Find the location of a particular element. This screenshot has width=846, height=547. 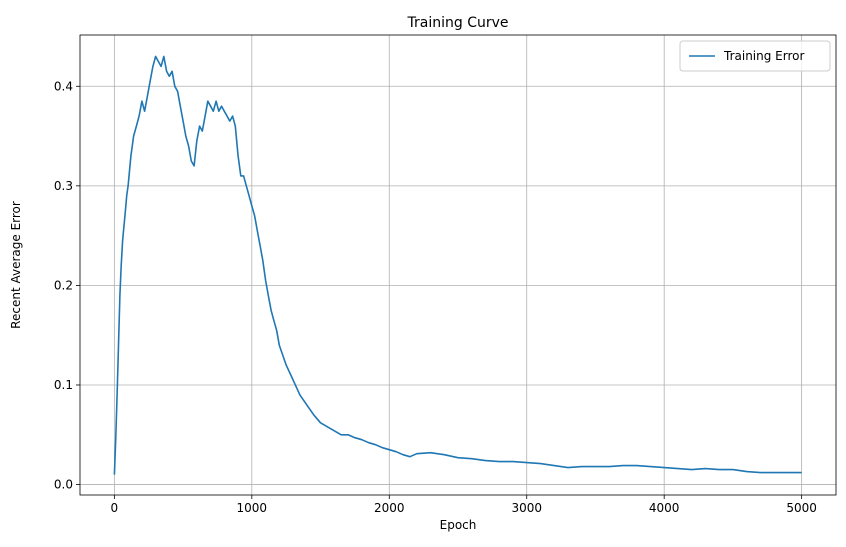

x-tick-label: 3000 is located at coordinates (526, 508).